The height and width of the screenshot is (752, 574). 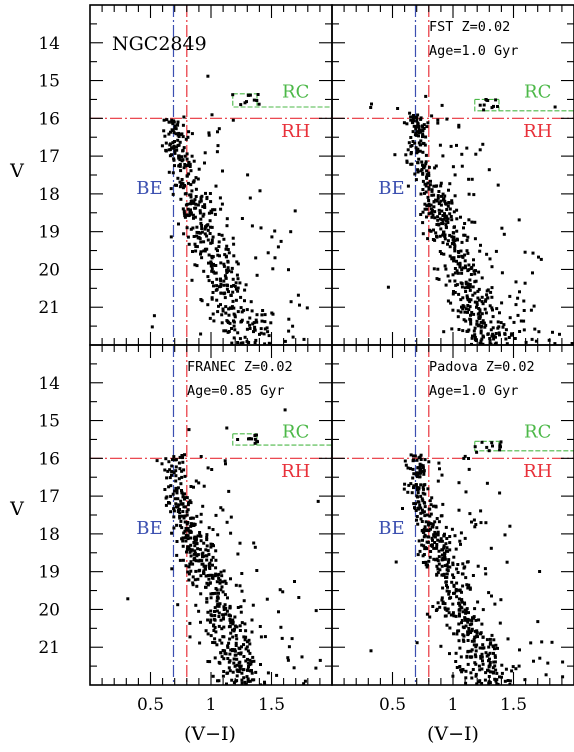 What do you see at coordinates (49, 308) in the screenshot?
I see `y-tick-label: 21` at bounding box center [49, 308].